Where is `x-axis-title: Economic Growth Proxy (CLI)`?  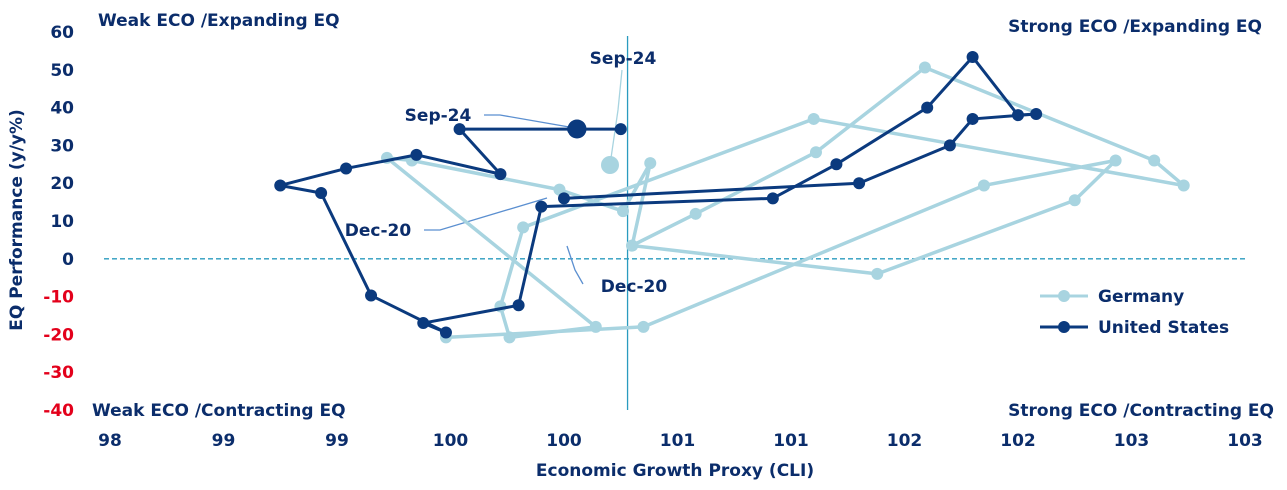
x-axis-title: Economic Growth Proxy (CLI) is located at coordinates (675, 471).